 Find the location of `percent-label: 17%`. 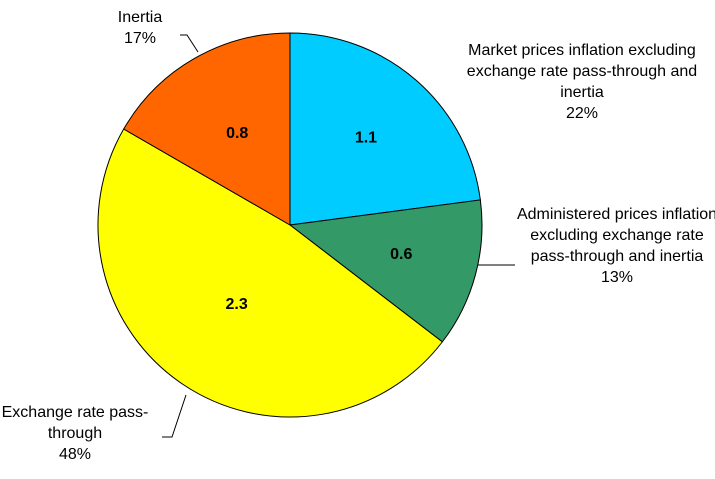

percent-label: 17% is located at coordinates (140, 38).